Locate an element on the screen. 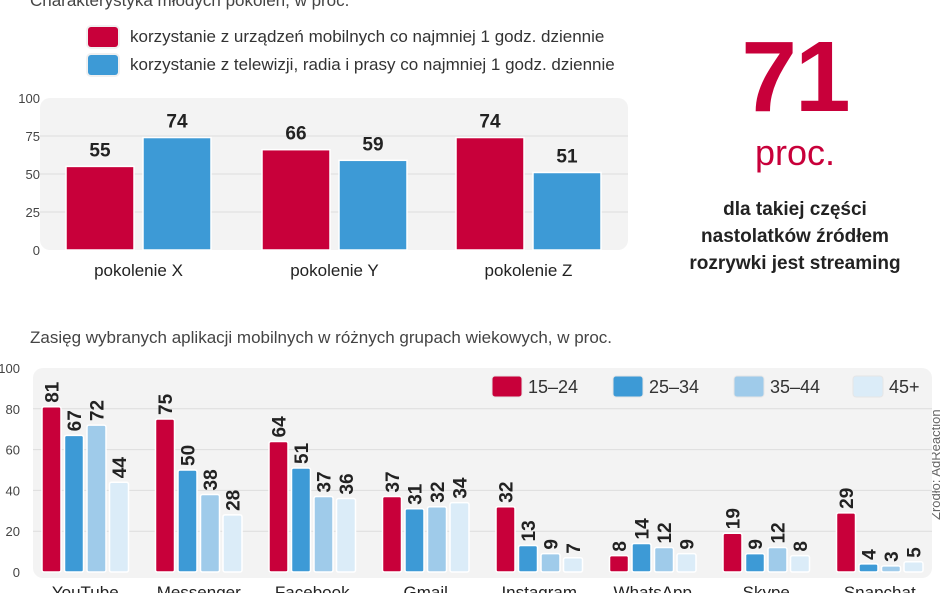 This screenshot has height=593, width=948. data-label: 38 is located at coordinates (211, 479).